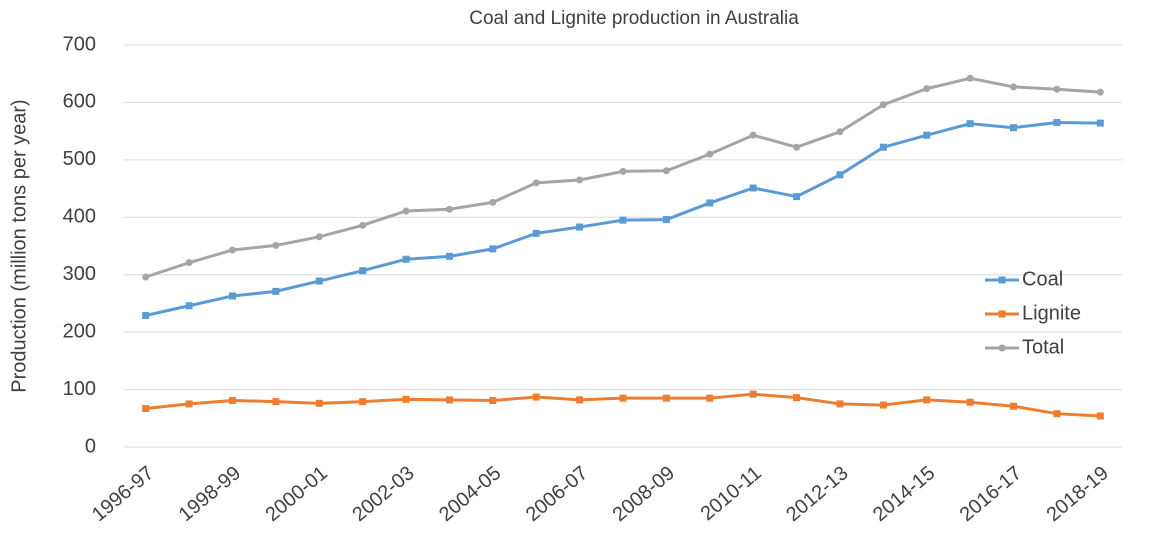 Image resolution: width=1153 pixels, height=542 pixels. I want to click on y-axis-label: Production (million tons per year), so click(19, 245).